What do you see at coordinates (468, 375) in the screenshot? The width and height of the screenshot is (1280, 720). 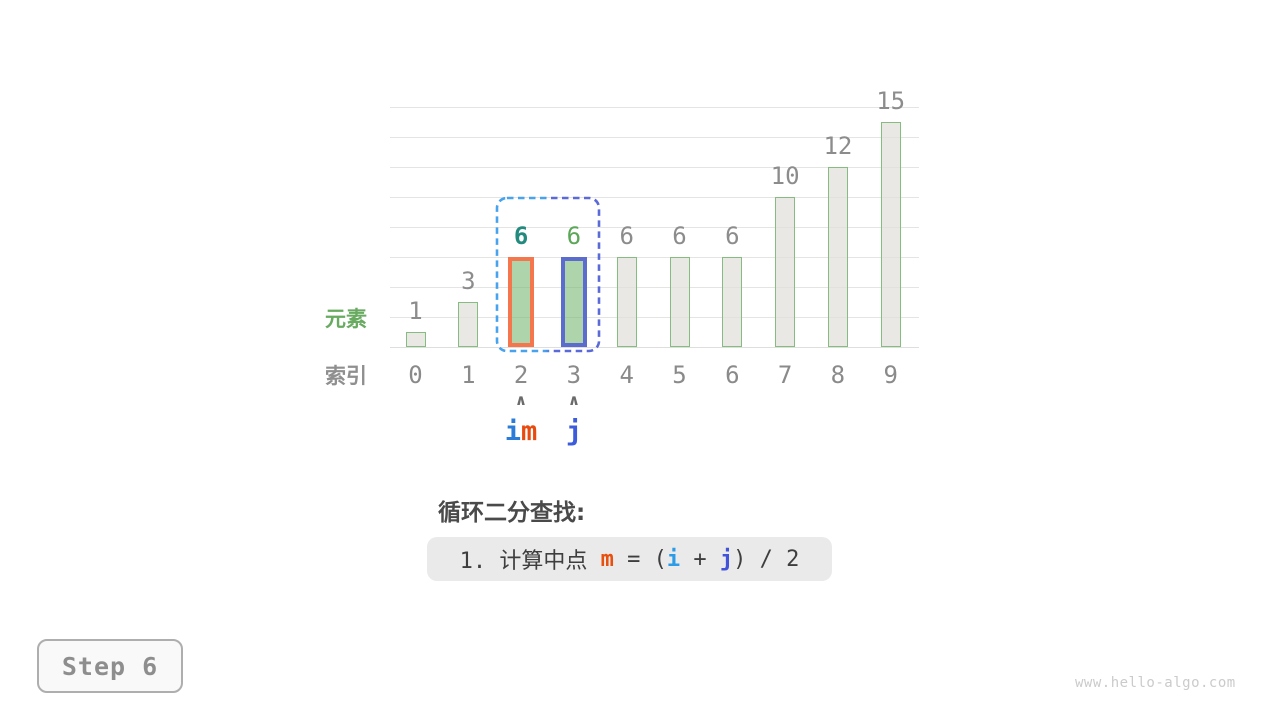 I see `index-label: 1` at bounding box center [468, 375].